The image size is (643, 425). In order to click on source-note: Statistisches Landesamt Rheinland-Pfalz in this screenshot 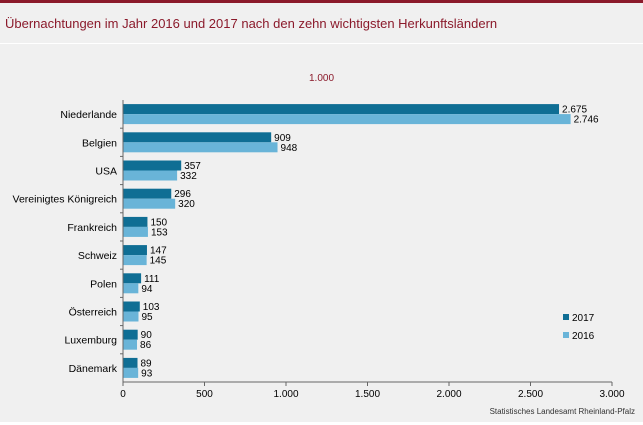, I will do `click(562, 411)`.